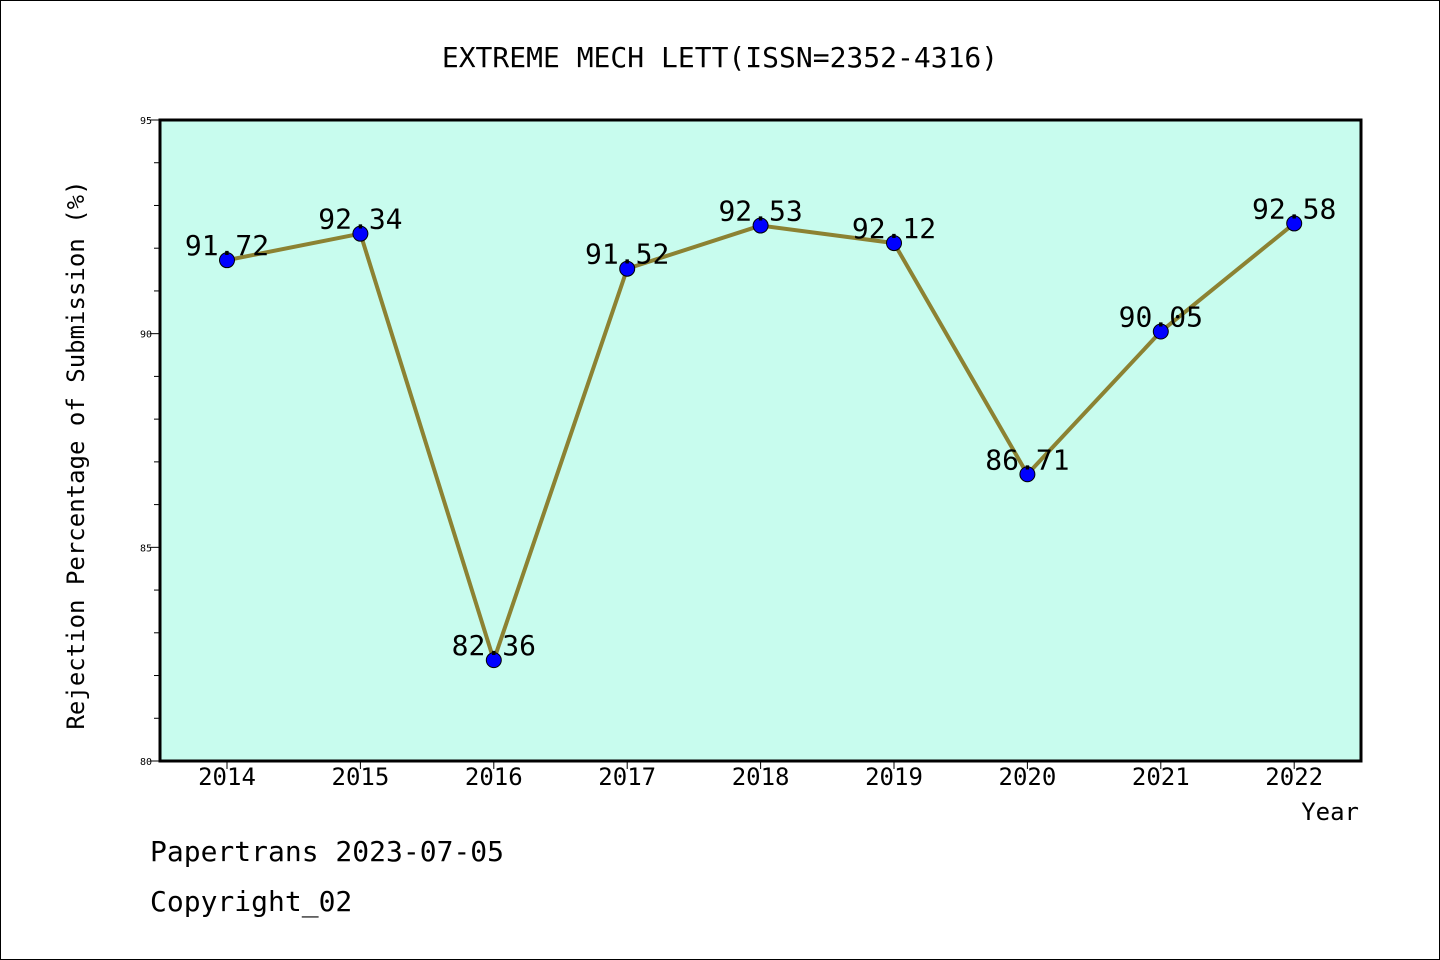 This screenshot has height=960, width=1440. I want to click on data-label: 92.12, so click(894, 228).